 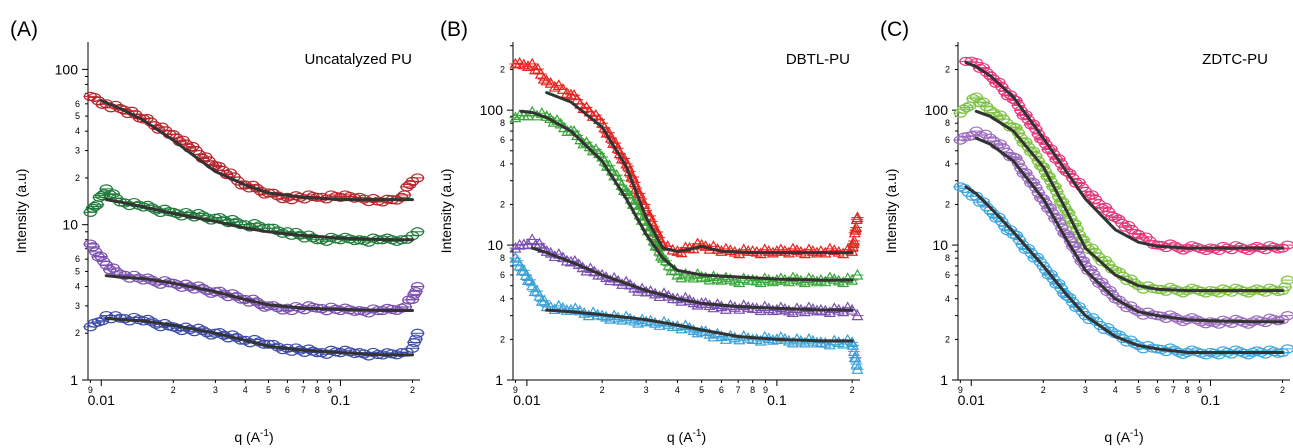 What do you see at coordinates (77, 306) in the screenshot?
I see `y-minor-tick-label: 3` at bounding box center [77, 306].